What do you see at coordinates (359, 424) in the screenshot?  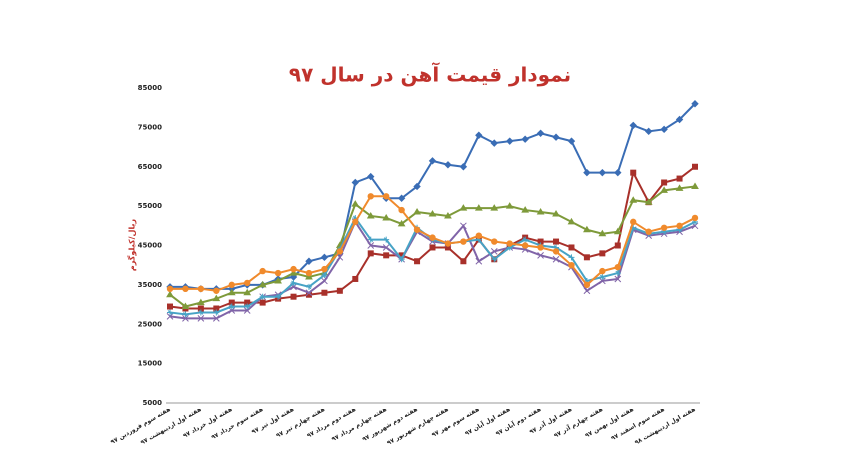 I see `x-tick-label: هفته چهارم مرداد ۹۷` at bounding box center [359, 424].